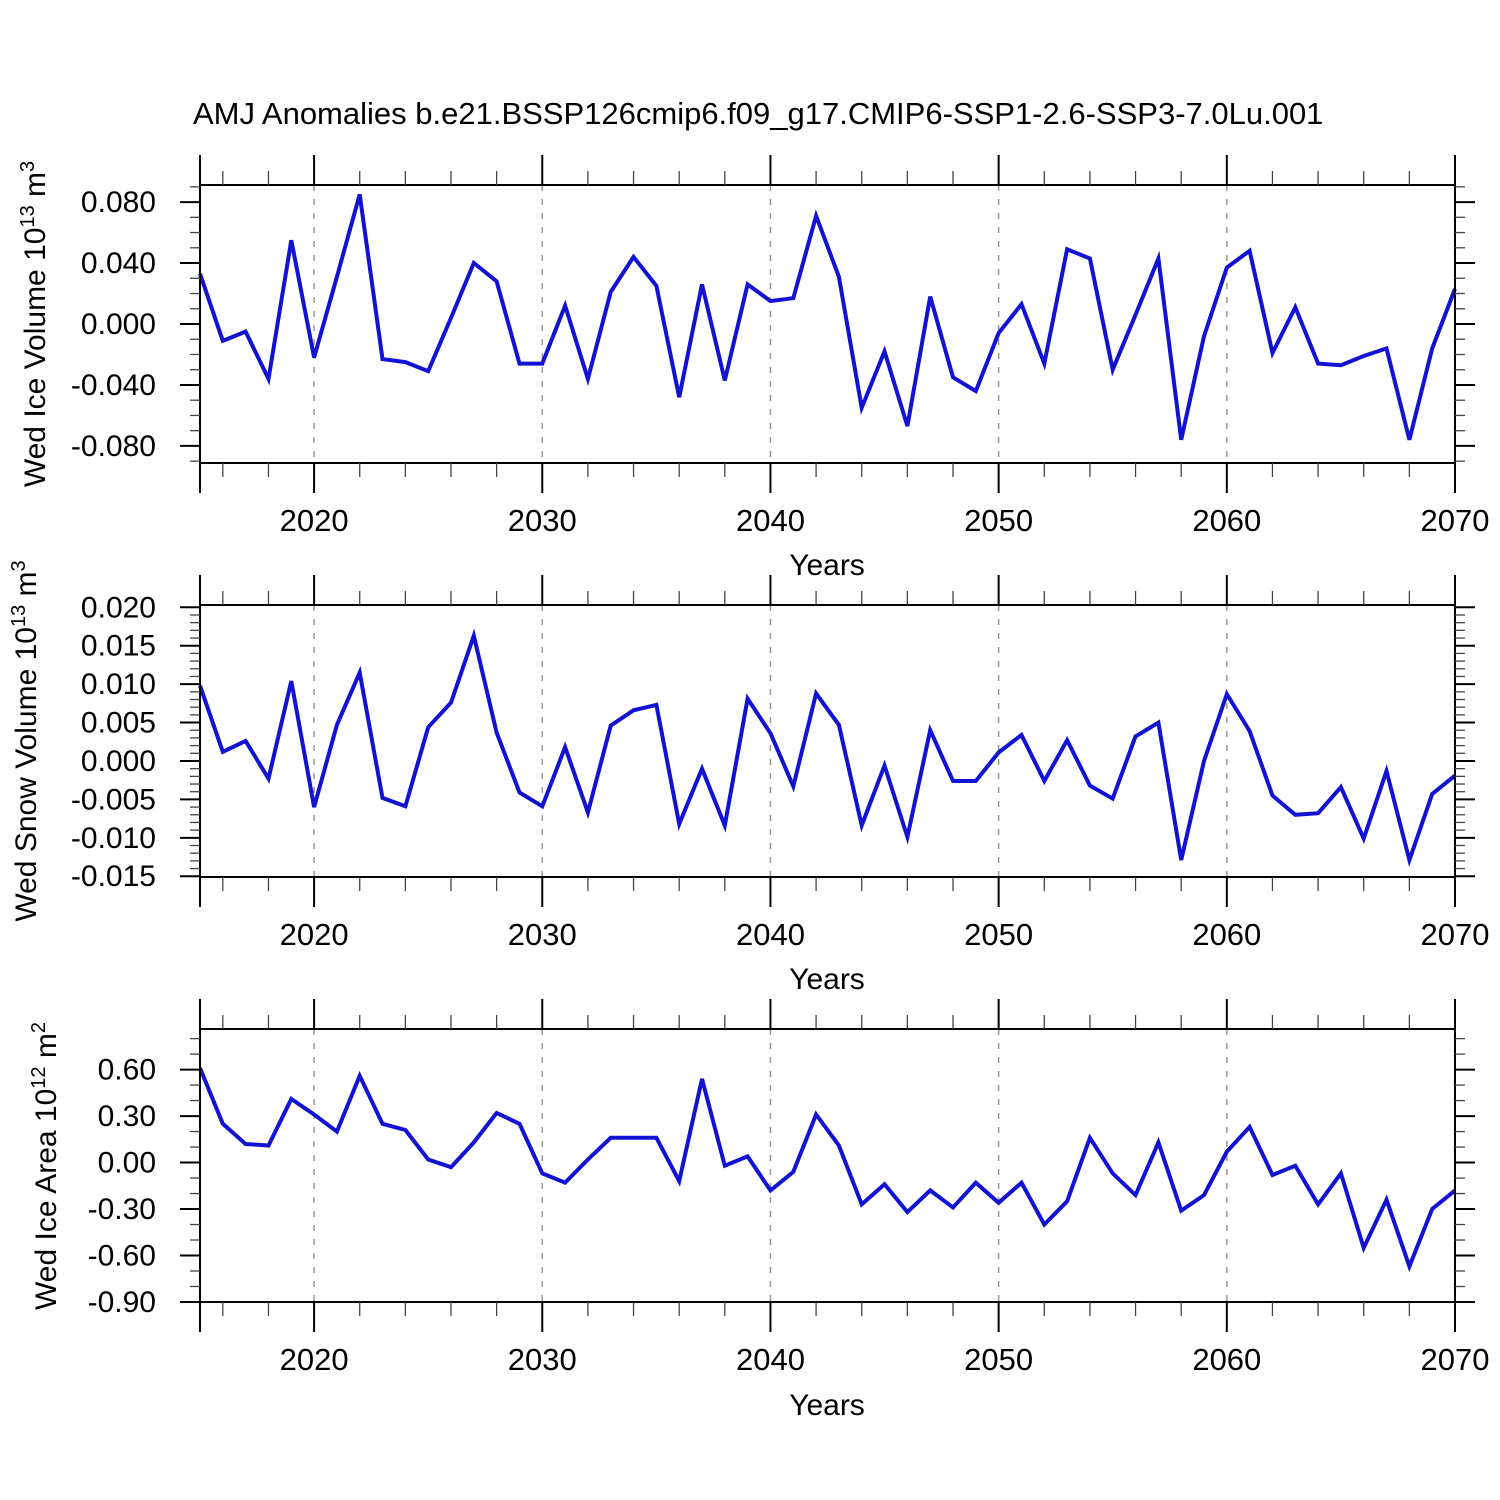  What do you see at coordinates (118, 723) in the screenshot?
I see `y-tick-label: 0.005` at bounding box center [118, 723].